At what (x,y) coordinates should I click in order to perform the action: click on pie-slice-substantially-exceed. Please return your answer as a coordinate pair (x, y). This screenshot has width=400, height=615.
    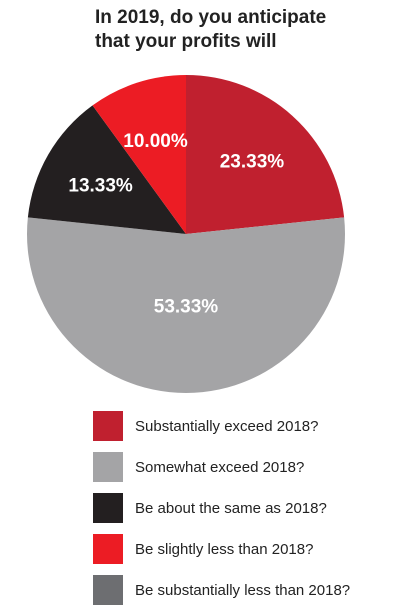
    Looking at the image, I should click on (265, 154).